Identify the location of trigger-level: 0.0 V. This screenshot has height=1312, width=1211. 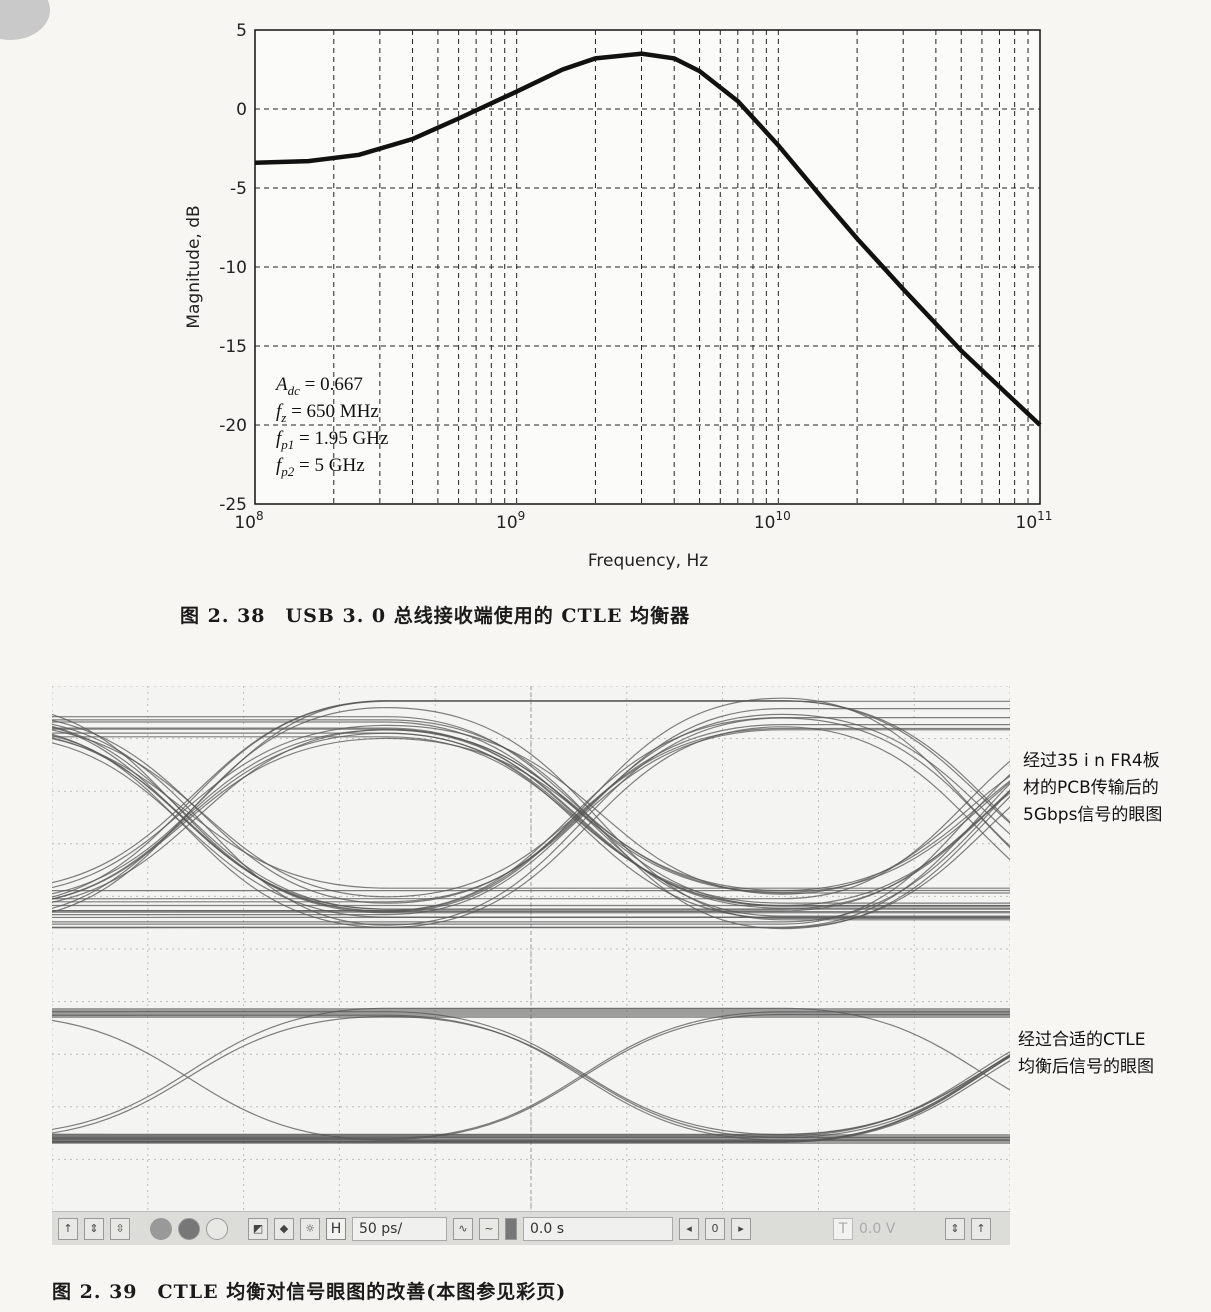
(877, 1228).